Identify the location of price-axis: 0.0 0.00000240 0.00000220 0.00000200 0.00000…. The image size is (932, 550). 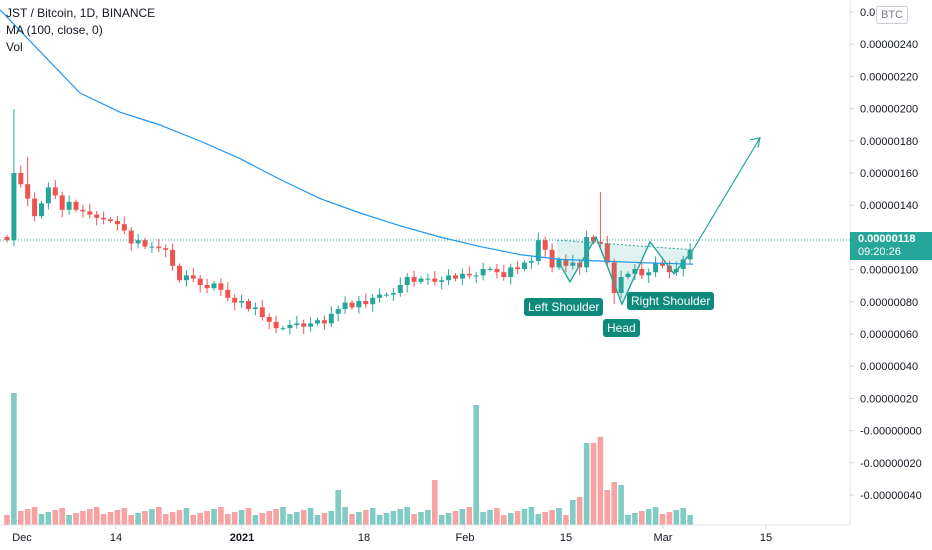
(886, 254).